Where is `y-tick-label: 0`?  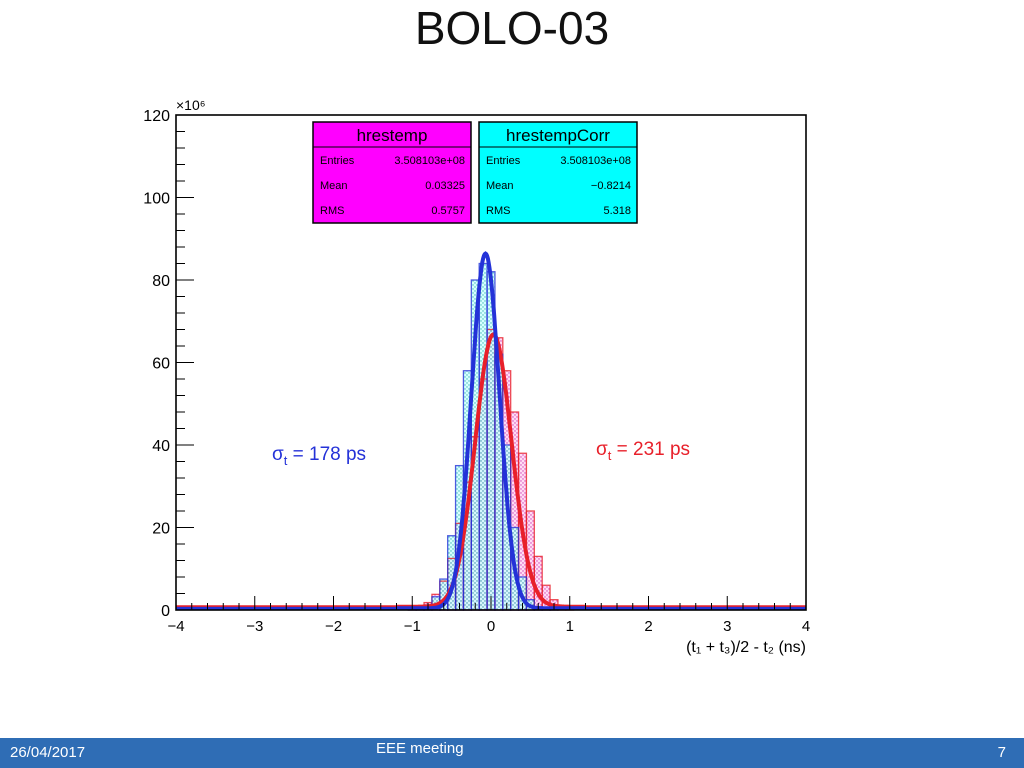 y-tick-label: 0 is located at coordinates (165, 611).